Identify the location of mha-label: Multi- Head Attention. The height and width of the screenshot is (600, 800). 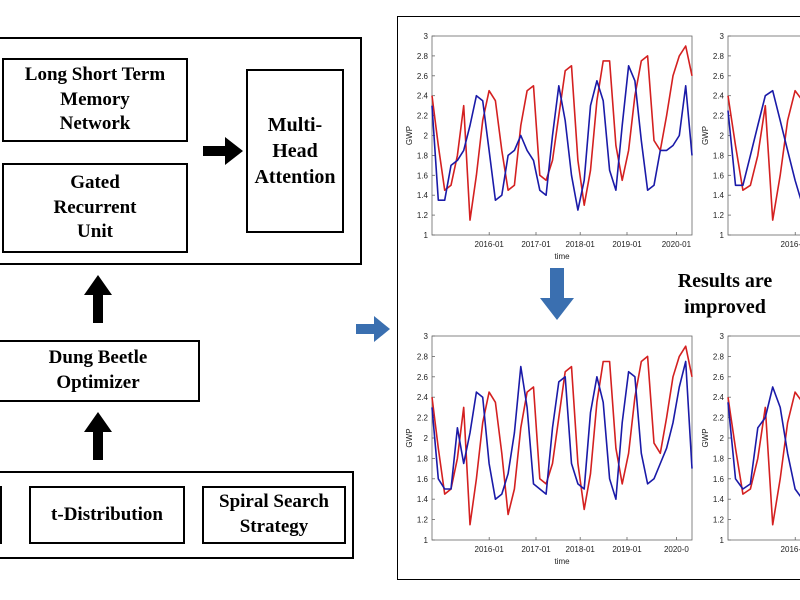
(295, 151).